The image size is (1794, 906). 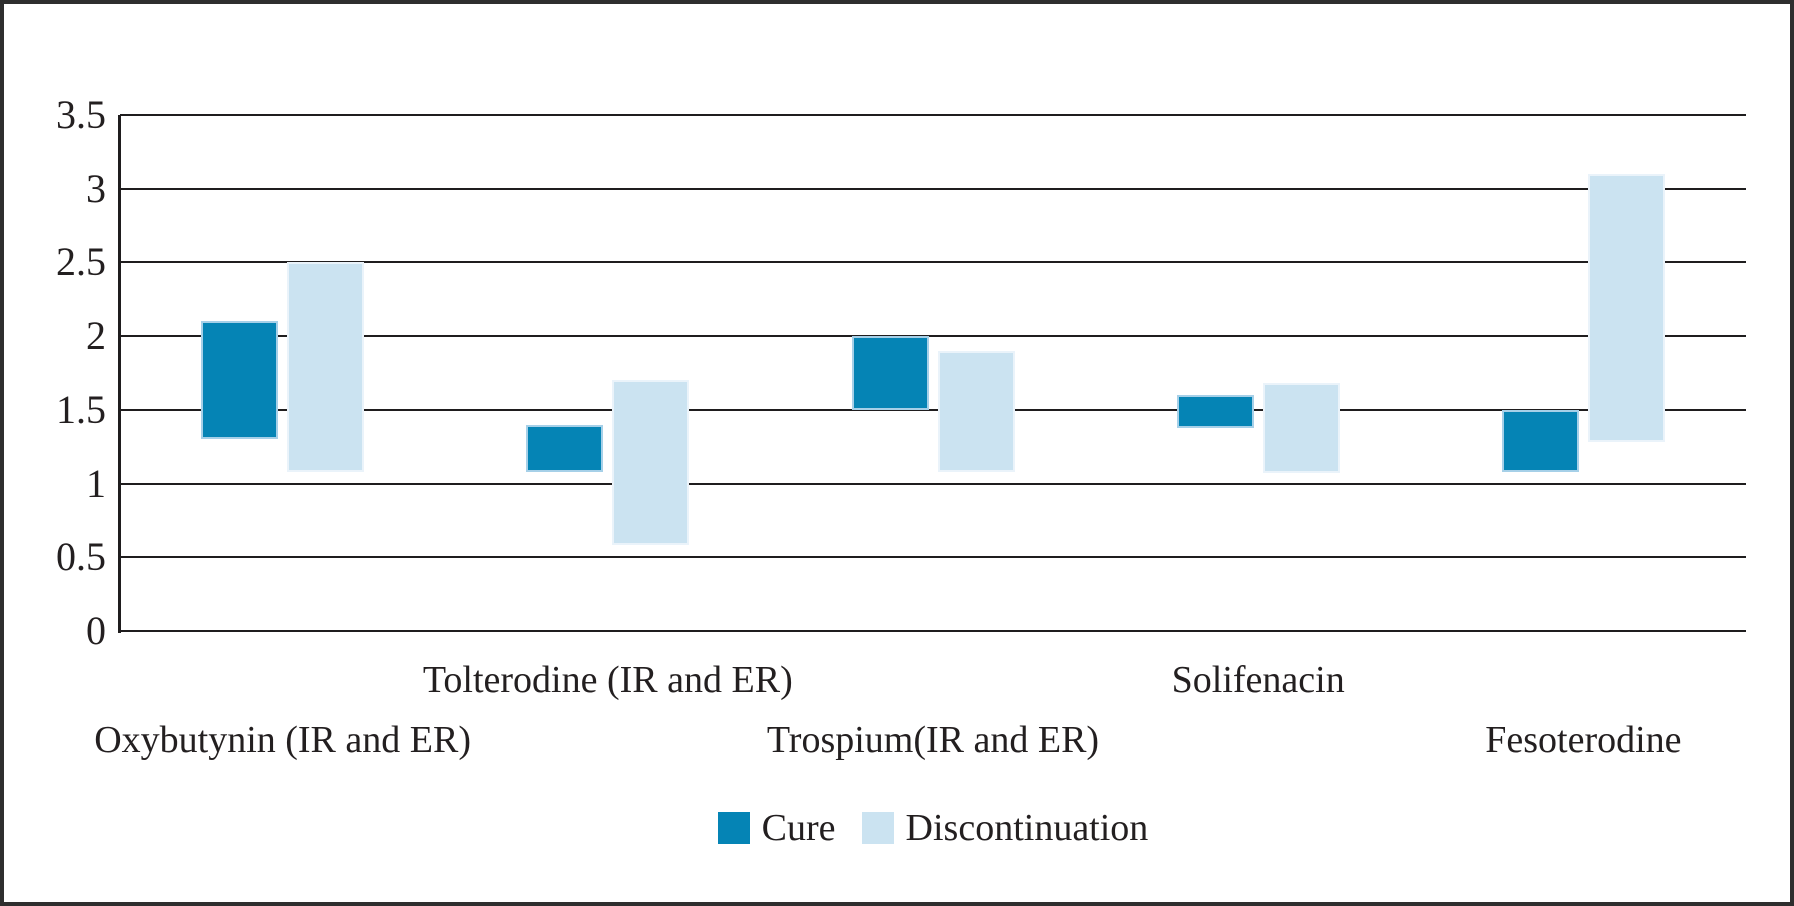 What do you see at coordinates (1540, 440) in the screenshot?
I see `bar-cure-fesoterodine` at bounding box center [1540, 440].